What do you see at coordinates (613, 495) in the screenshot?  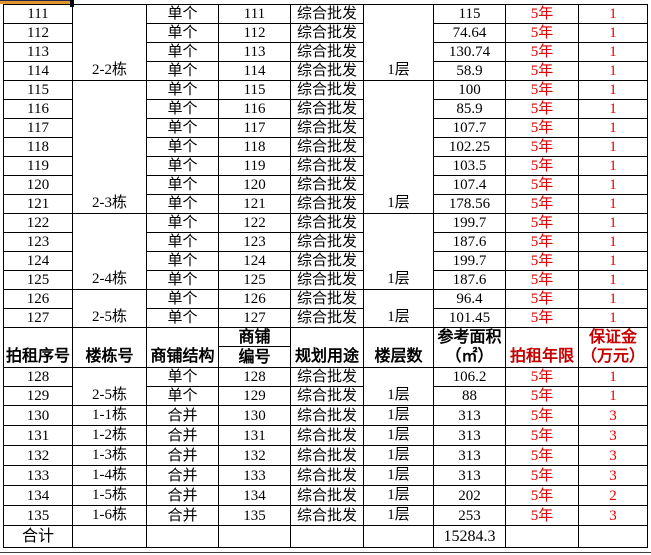 I see `cell-deposit: 2` at bounding box center [613, 495].